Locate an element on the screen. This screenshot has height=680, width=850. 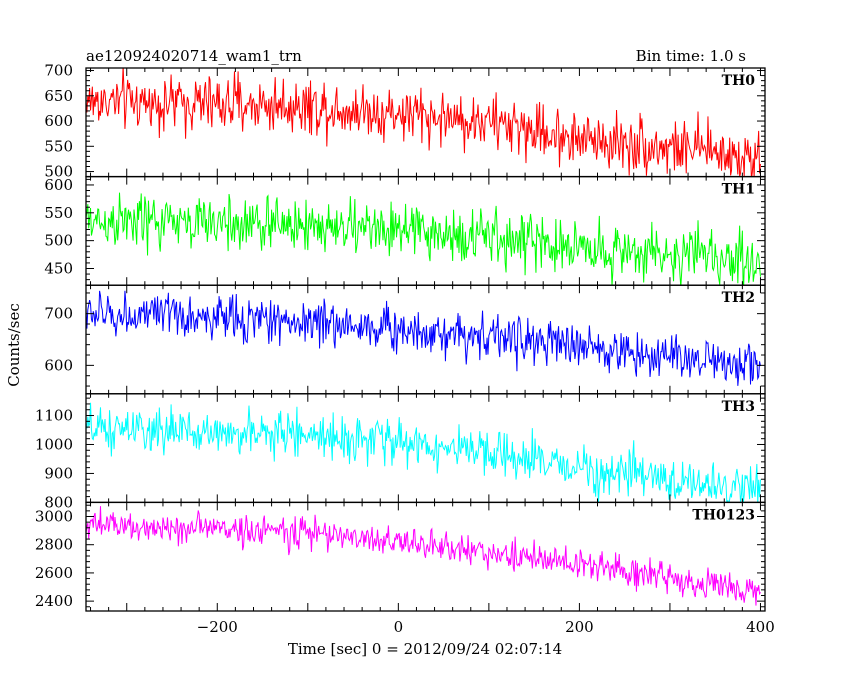
y-tick-label: 800 is located at coordinates (58, 502).